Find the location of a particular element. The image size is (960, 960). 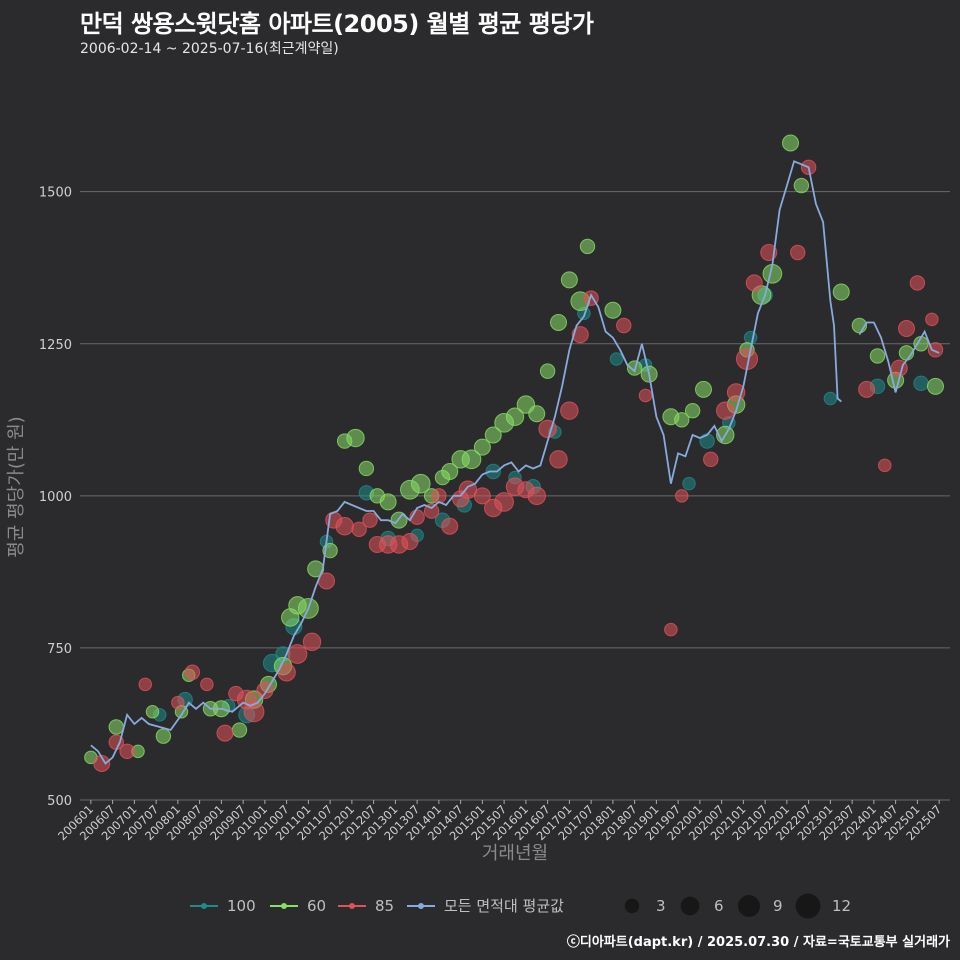

legend-size-label: 12 is located at coordinates (841, 906).